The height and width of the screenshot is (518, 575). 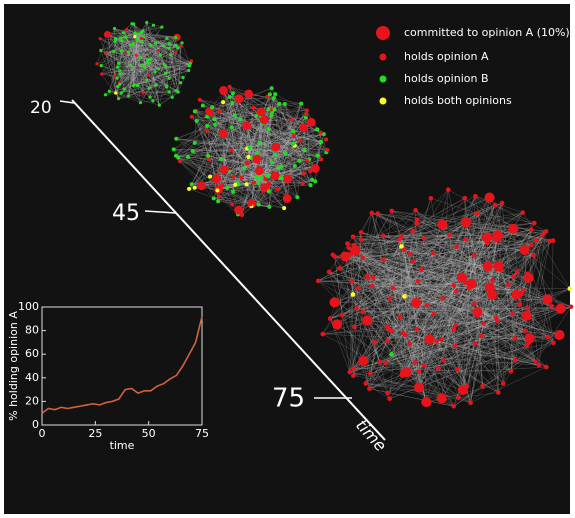 What do you see at coordinates (202, 433) in the screenshot?
I see `x-tick-label: 75` at bounding box center [202, 433].